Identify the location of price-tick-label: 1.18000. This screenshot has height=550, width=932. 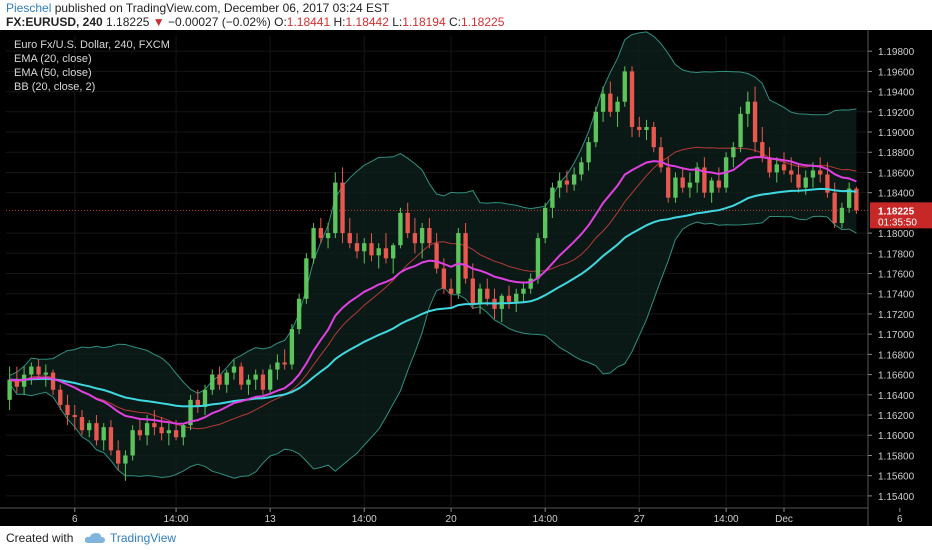
(896, 234).